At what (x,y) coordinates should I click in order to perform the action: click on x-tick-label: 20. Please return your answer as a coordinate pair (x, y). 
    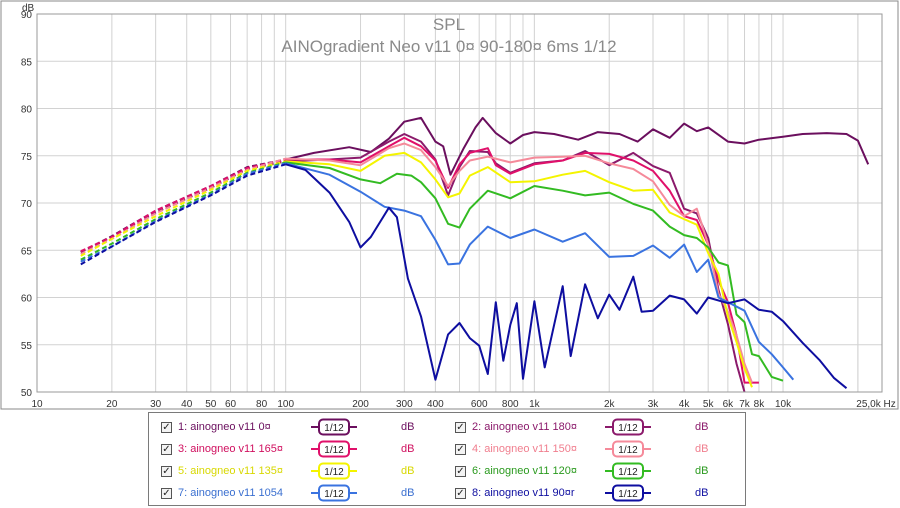
    Looking at the image, I should click on (112, 404).